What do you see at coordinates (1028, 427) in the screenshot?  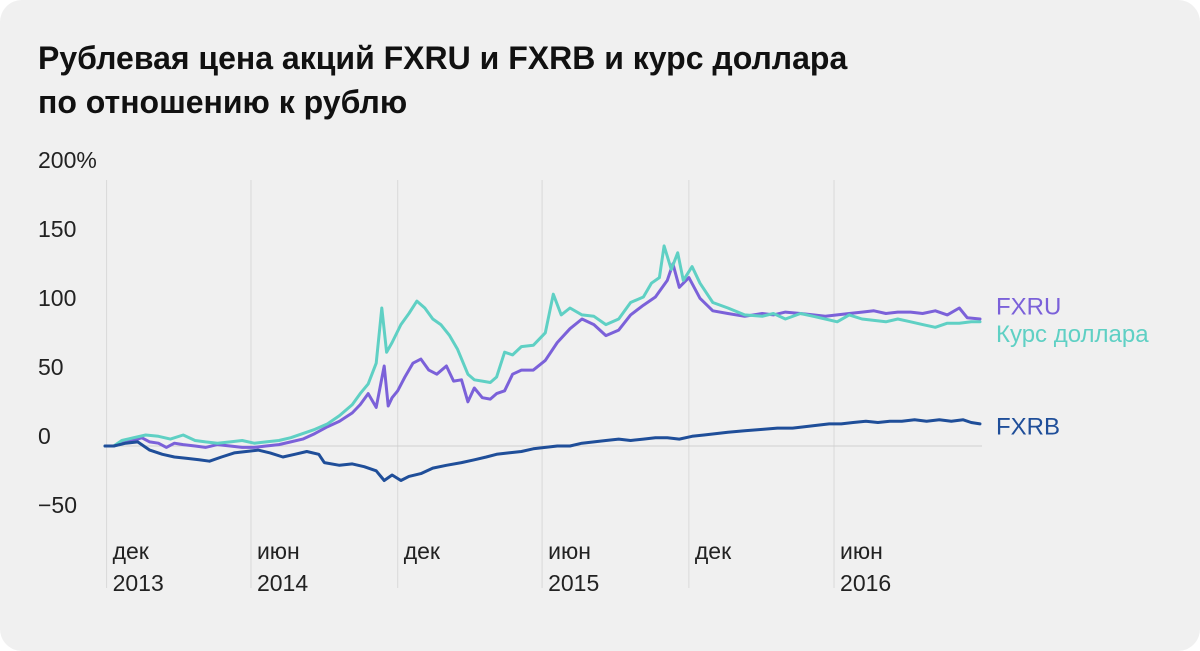 I see `series-end-label: FXRB` at bounding box center [1028, 427].